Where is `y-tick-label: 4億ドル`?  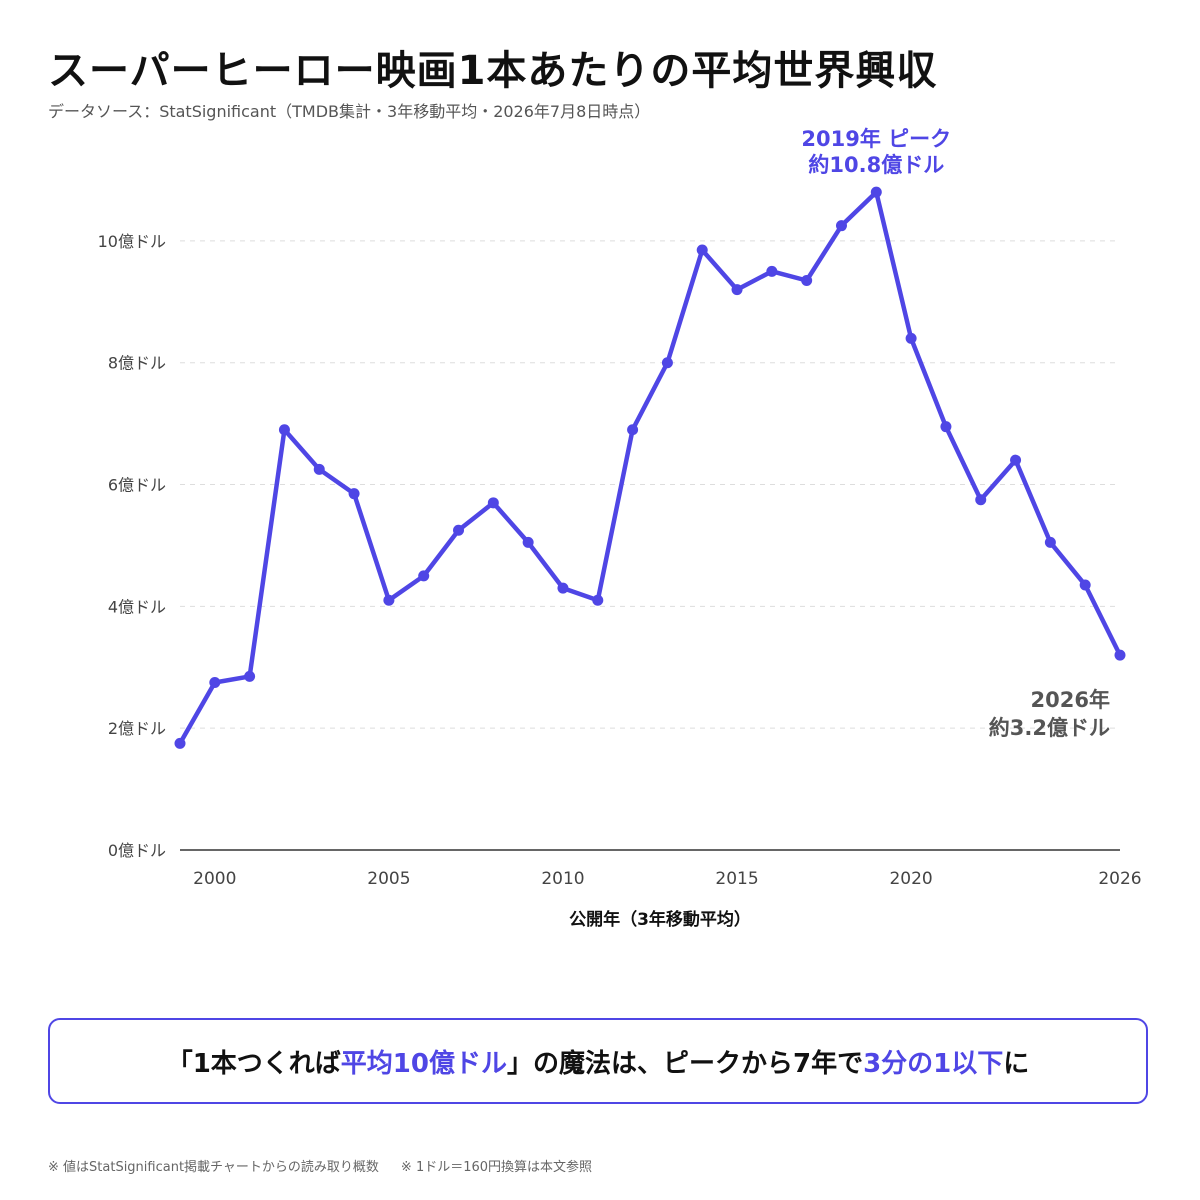 y-tick-label: 4億ドル is located at coordinates (137, 606).